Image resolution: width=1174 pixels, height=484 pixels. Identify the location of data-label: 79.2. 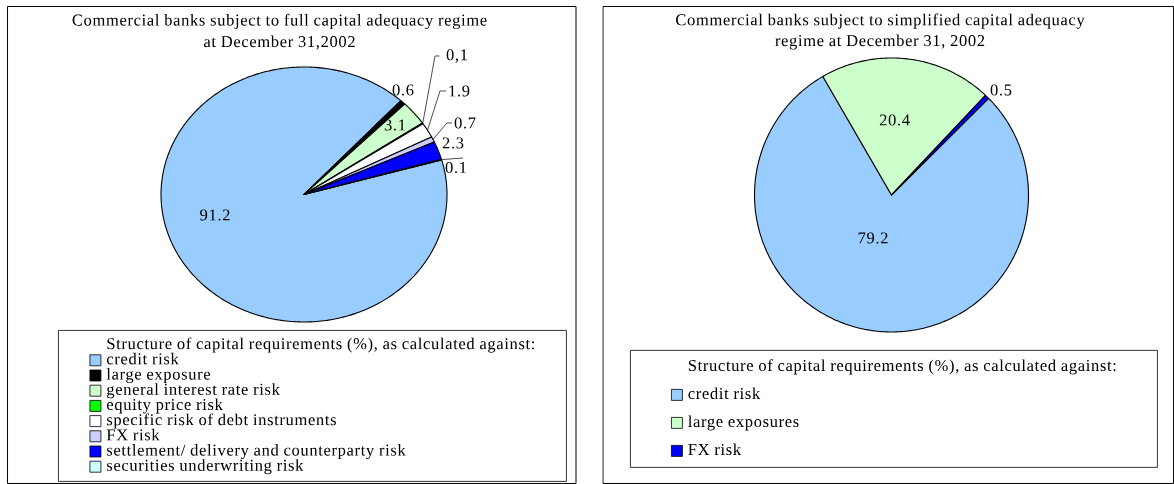
(873, 238).